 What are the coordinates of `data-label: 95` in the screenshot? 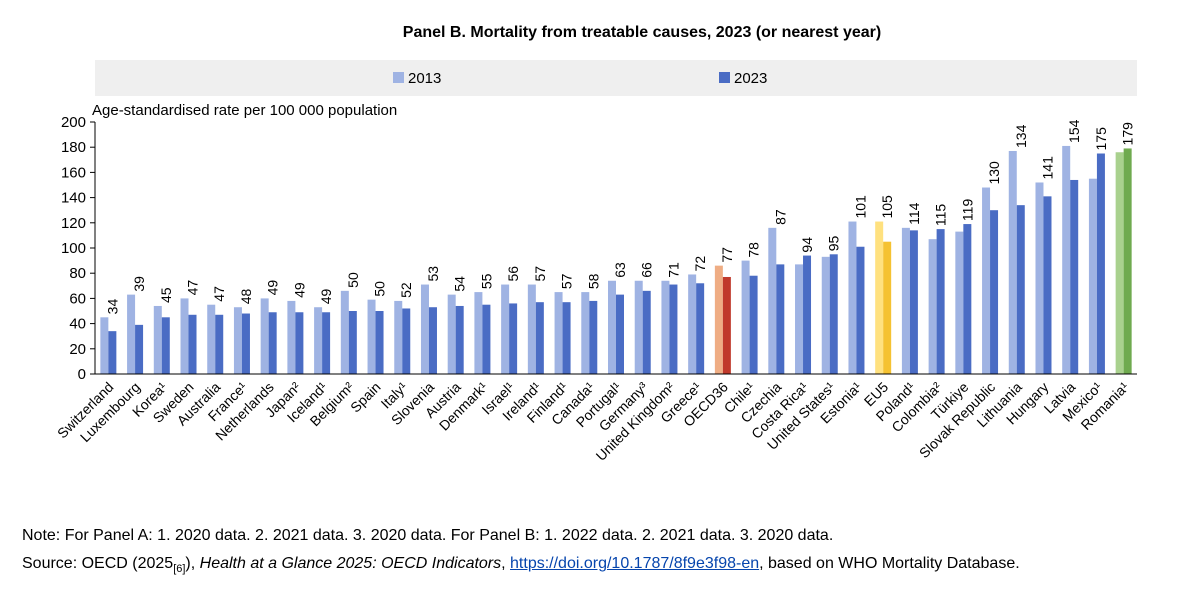 It's located at (834, 244).